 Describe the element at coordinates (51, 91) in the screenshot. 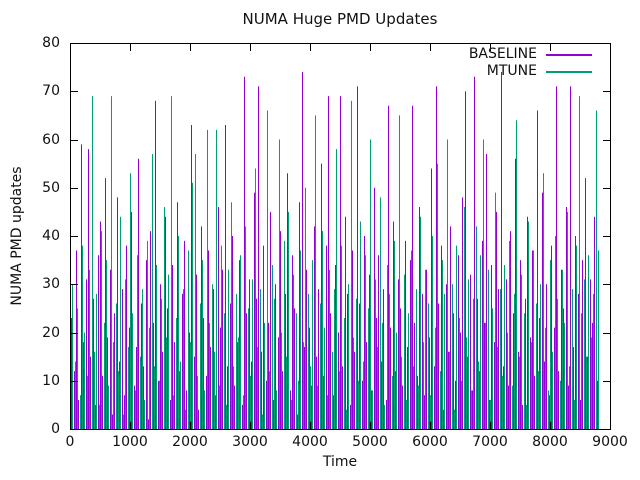

I see `y-tick-label: 70` at that location.